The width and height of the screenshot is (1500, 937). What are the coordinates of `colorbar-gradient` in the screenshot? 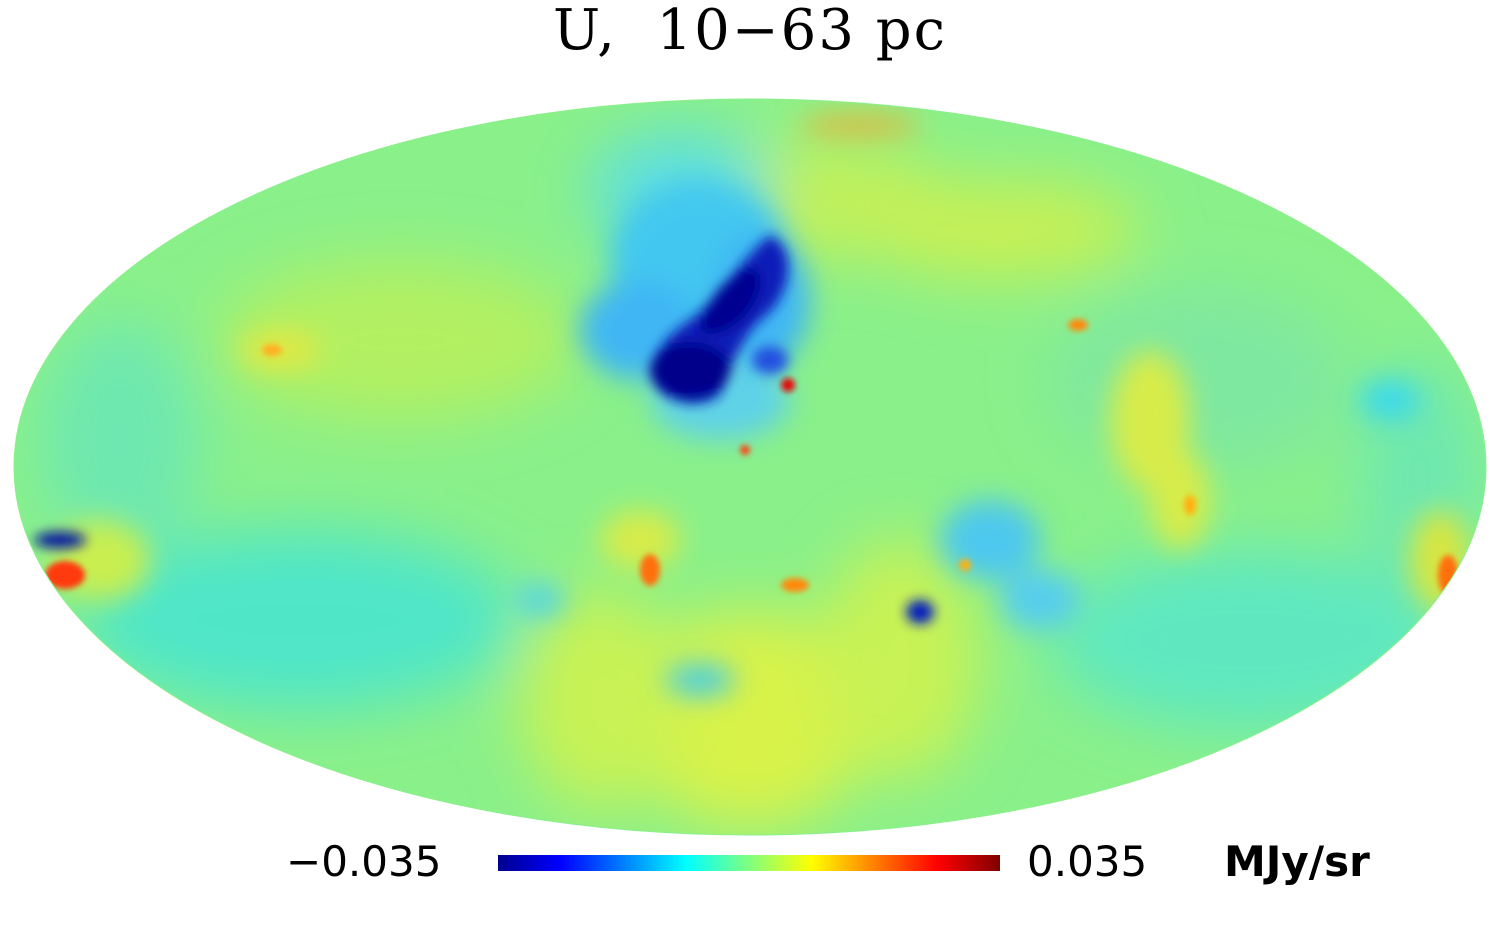 It's located at (749, 863).